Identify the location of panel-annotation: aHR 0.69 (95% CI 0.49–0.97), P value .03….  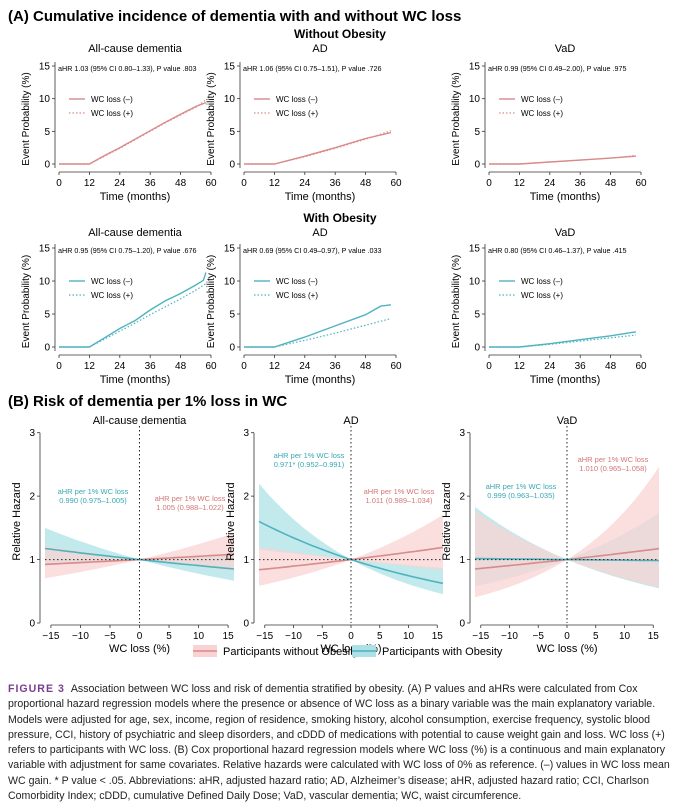
(312, 250).